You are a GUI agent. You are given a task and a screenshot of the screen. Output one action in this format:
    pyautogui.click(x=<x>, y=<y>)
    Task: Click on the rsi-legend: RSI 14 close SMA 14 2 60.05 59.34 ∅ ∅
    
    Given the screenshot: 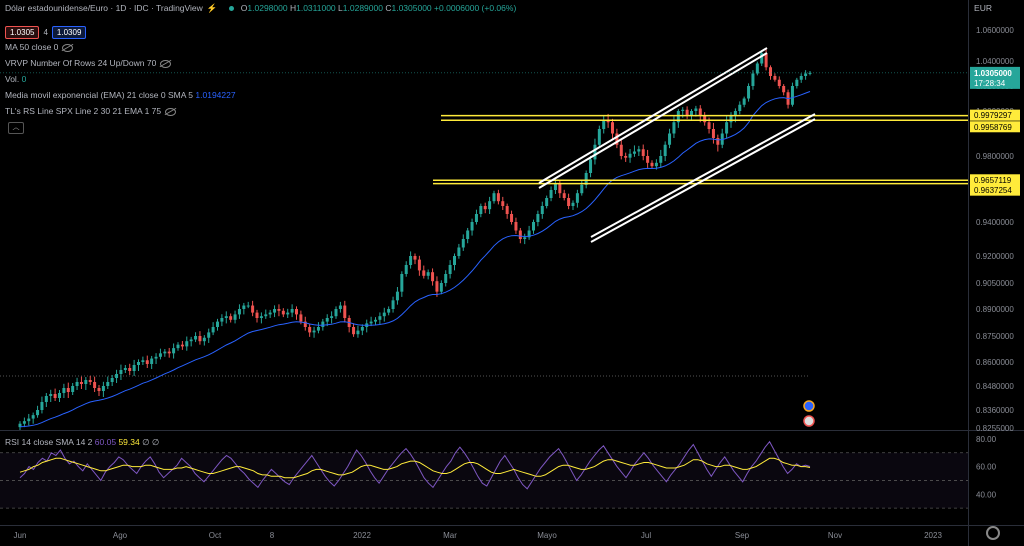 What is the action you would take?
    pyautogui.click(x=82, y=442)
    